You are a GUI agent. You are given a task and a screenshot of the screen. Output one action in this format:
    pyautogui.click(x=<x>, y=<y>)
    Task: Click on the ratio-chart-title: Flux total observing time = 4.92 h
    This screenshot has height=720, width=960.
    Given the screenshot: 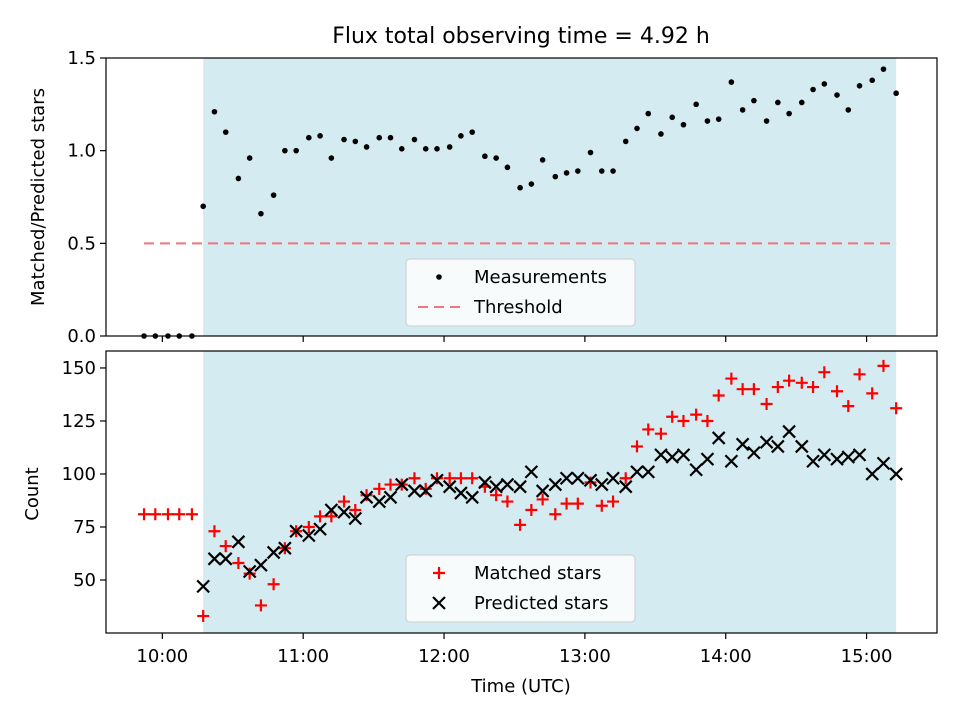 What is the action you would take?
    pyautogui.click(x=521, y=36)
    